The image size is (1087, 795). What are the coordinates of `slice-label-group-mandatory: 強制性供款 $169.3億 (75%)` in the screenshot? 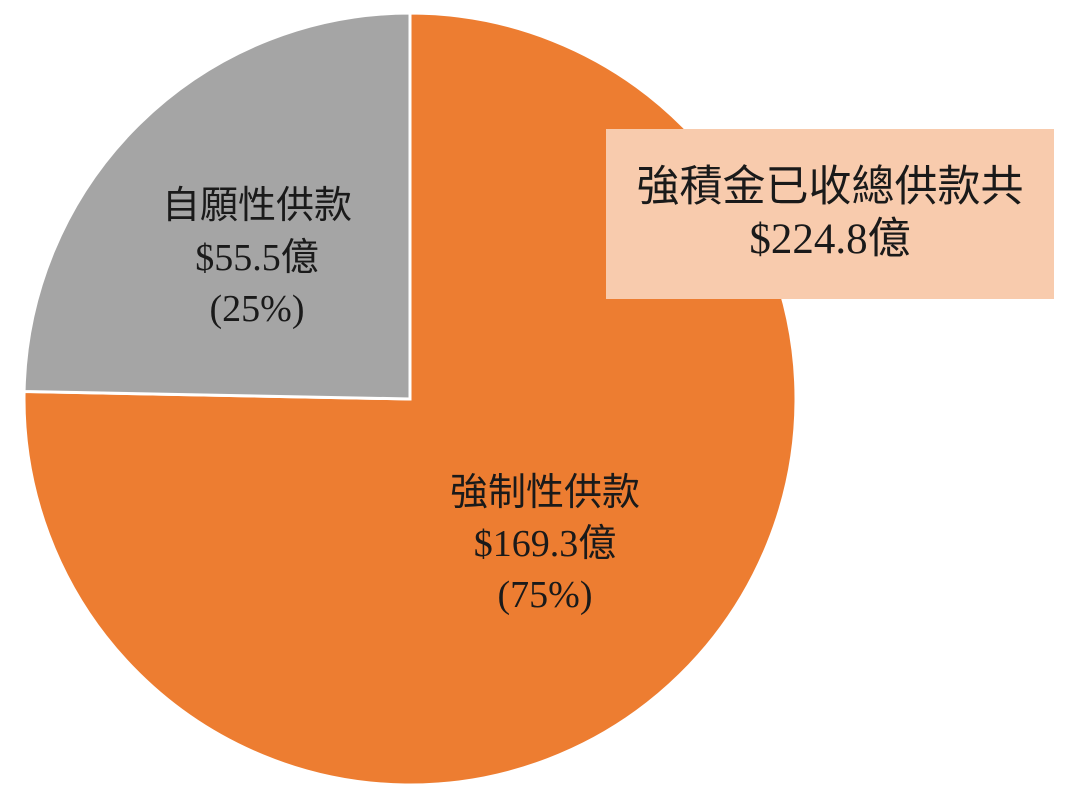 It's located at (545, 544).